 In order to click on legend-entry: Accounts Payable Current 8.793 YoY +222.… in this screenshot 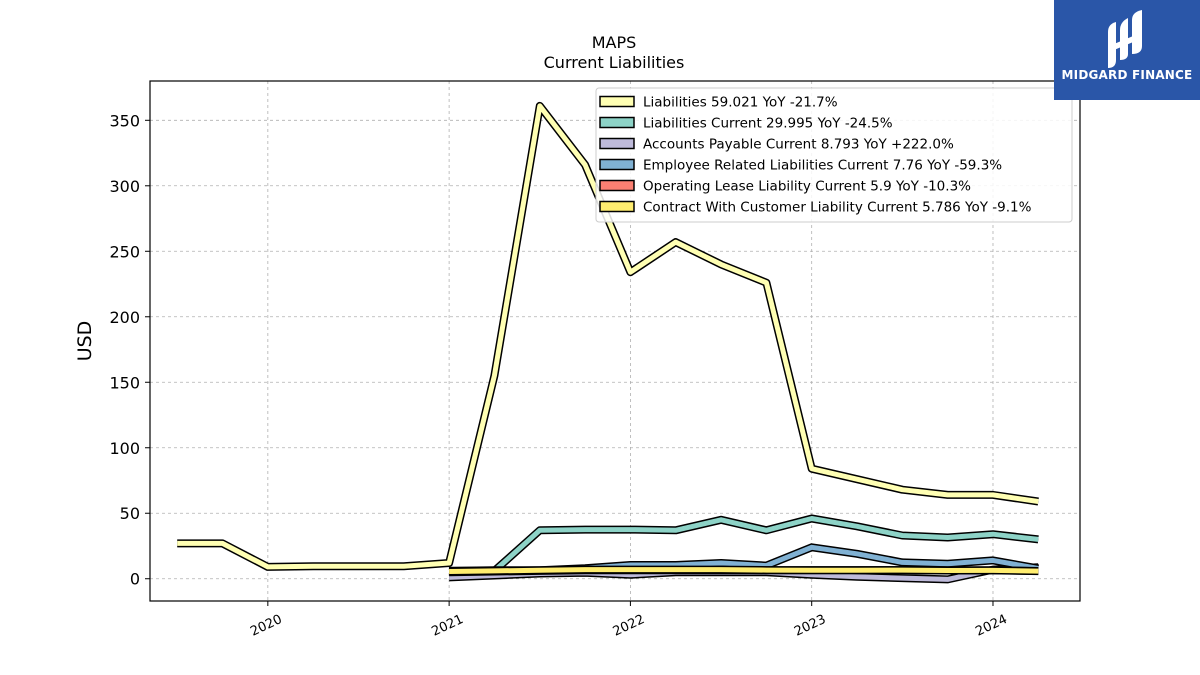, I will do `click(798, 145)`.